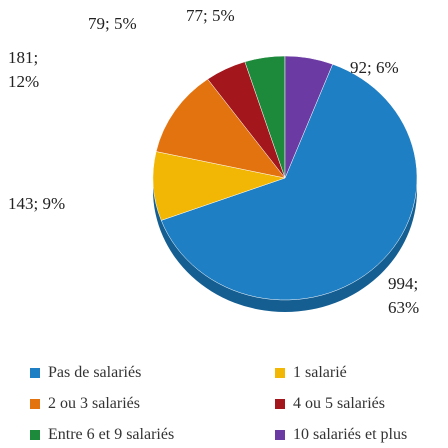 This screenshot has width=448, height=448. What do you see at coordinates (339, 403) in the screenshot?
I see `legend-label: 4 ou 5 salariés` at bounding box center [339, 403].